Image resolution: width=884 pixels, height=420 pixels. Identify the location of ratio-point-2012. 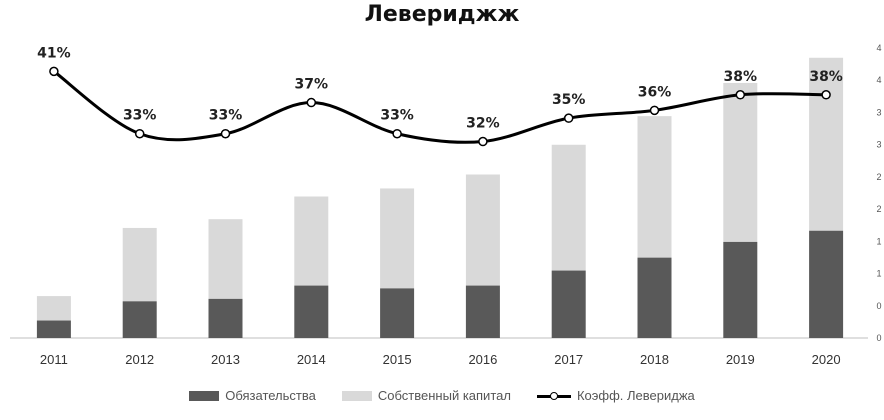
(139, 133).